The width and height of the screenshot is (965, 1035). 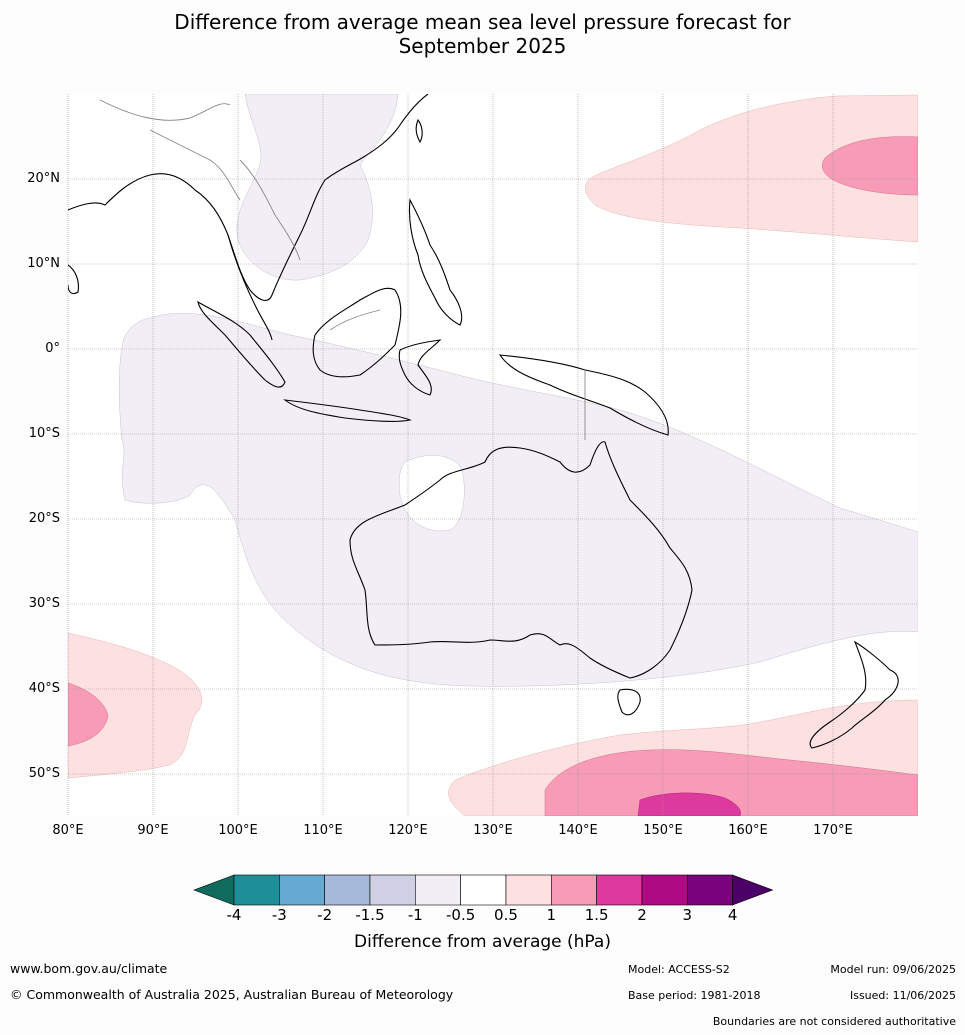 What do you see at coordinates (44, 773) in the screenshot?
I see `latitude-label: 50°S` at bounding box center [44, 773].